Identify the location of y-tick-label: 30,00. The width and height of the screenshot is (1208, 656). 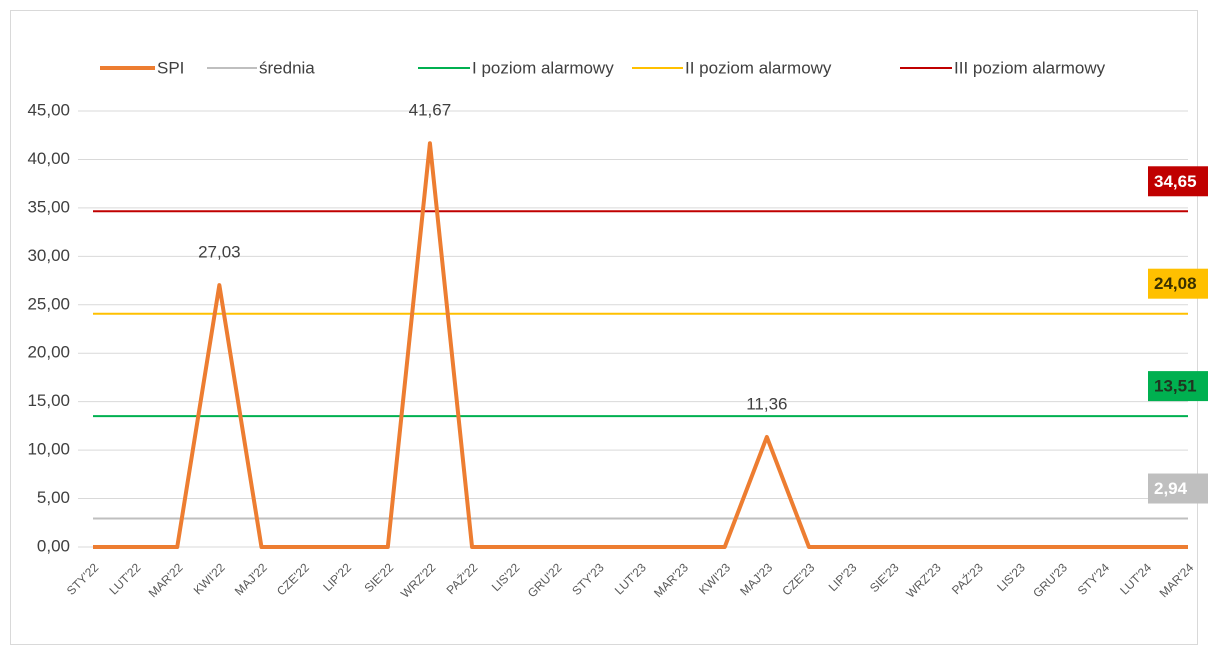
(48, 255).